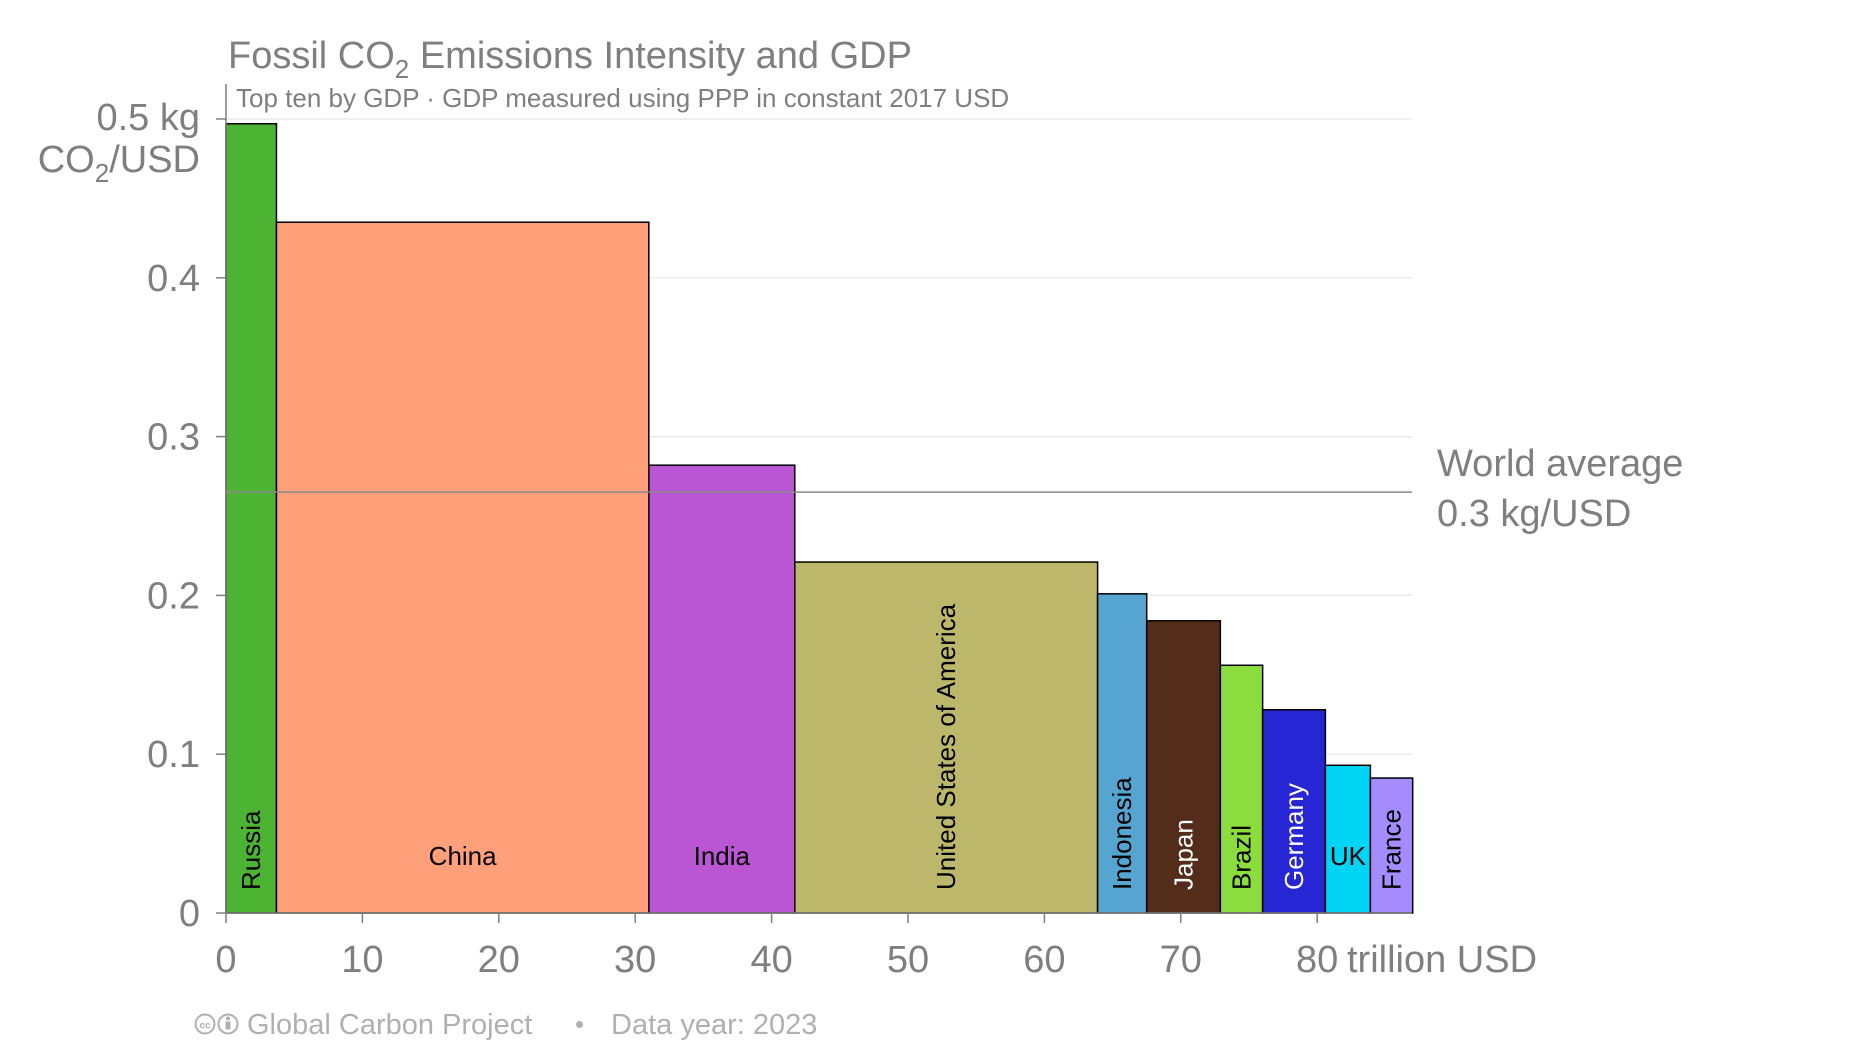 The width and height of the screenshot is (1852, 1042). I want to click on bar-group-germany: Germany, so click(1294, 811).